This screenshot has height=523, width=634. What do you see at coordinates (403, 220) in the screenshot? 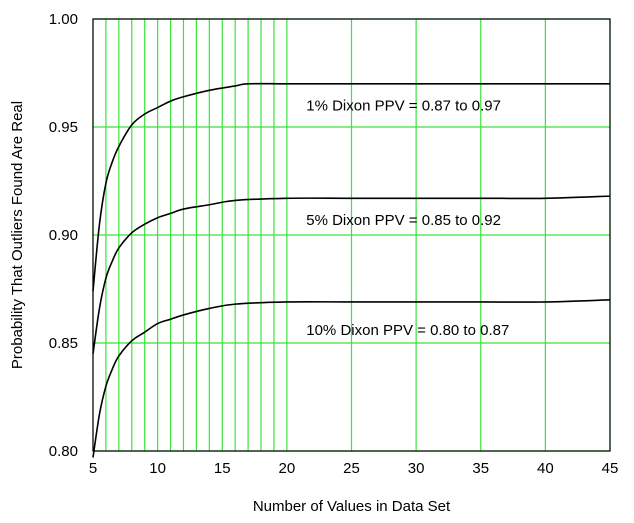
I see `annotation-label: 5% Dixon PPV = 0.85 to 0.92` at bounding box center [403, 220].